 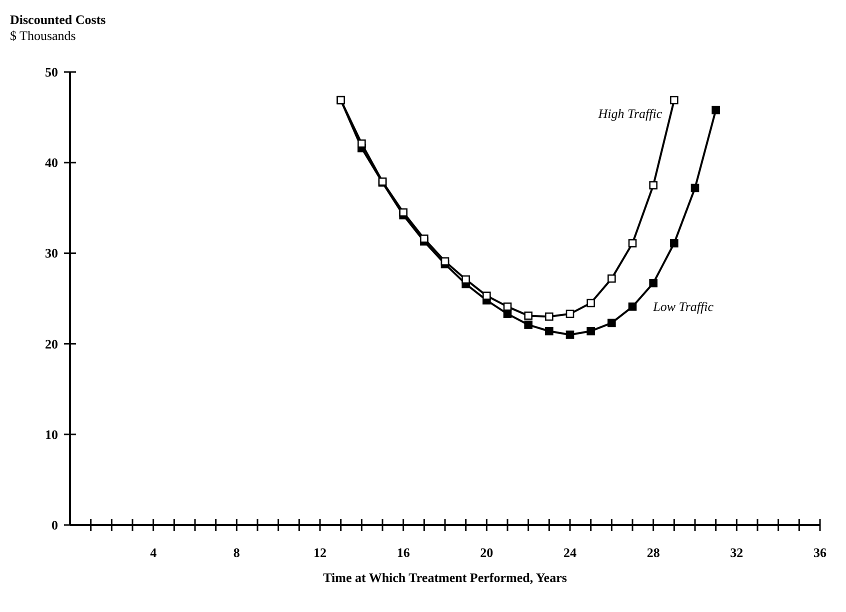 I want to click on x-tick-label: 20, so click(x=487, y=552).